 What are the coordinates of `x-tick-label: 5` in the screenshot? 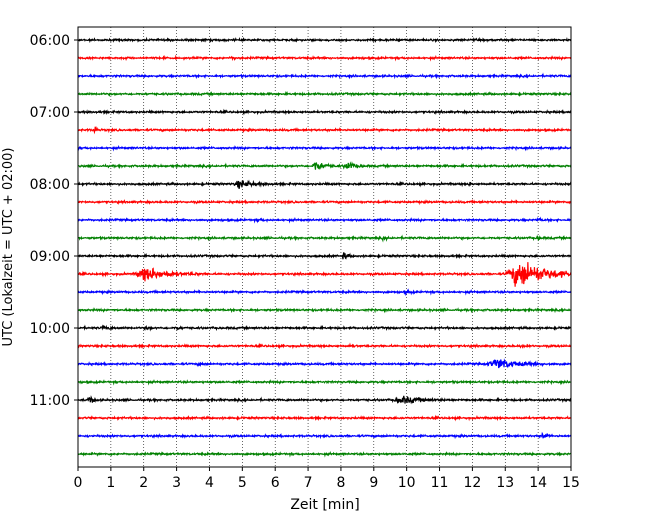 It's located at (242, 483).